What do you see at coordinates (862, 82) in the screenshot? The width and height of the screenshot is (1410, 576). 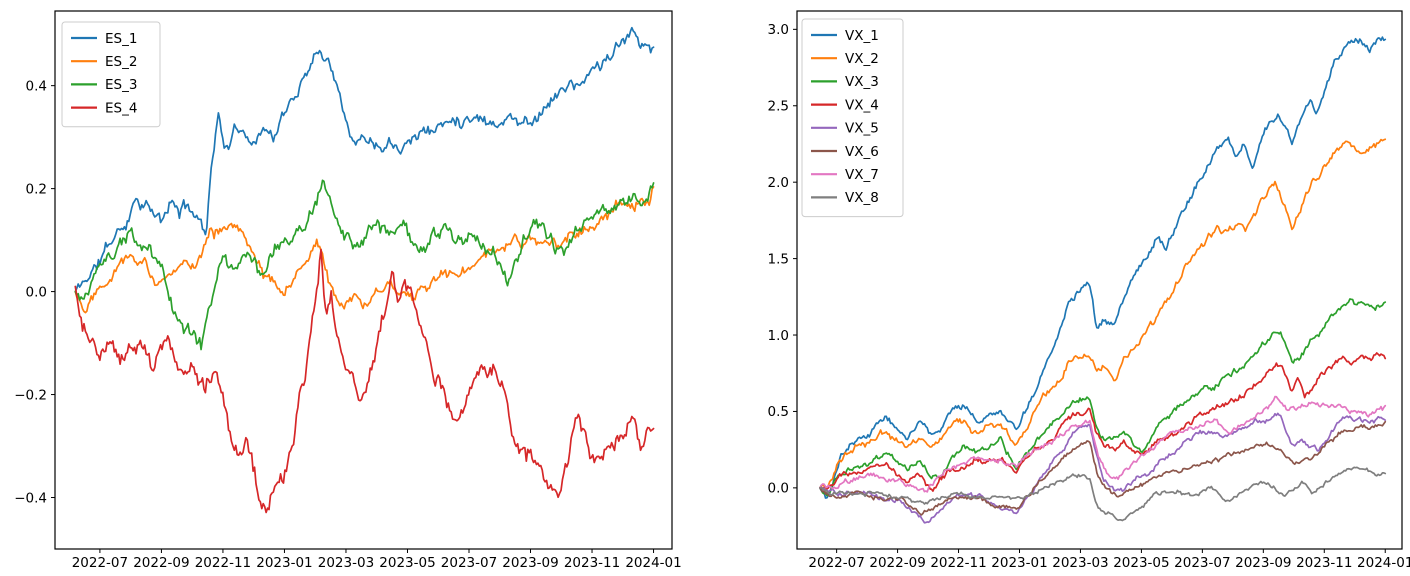 I see `legend-label: VX_3` at bounding box center [862, 82].